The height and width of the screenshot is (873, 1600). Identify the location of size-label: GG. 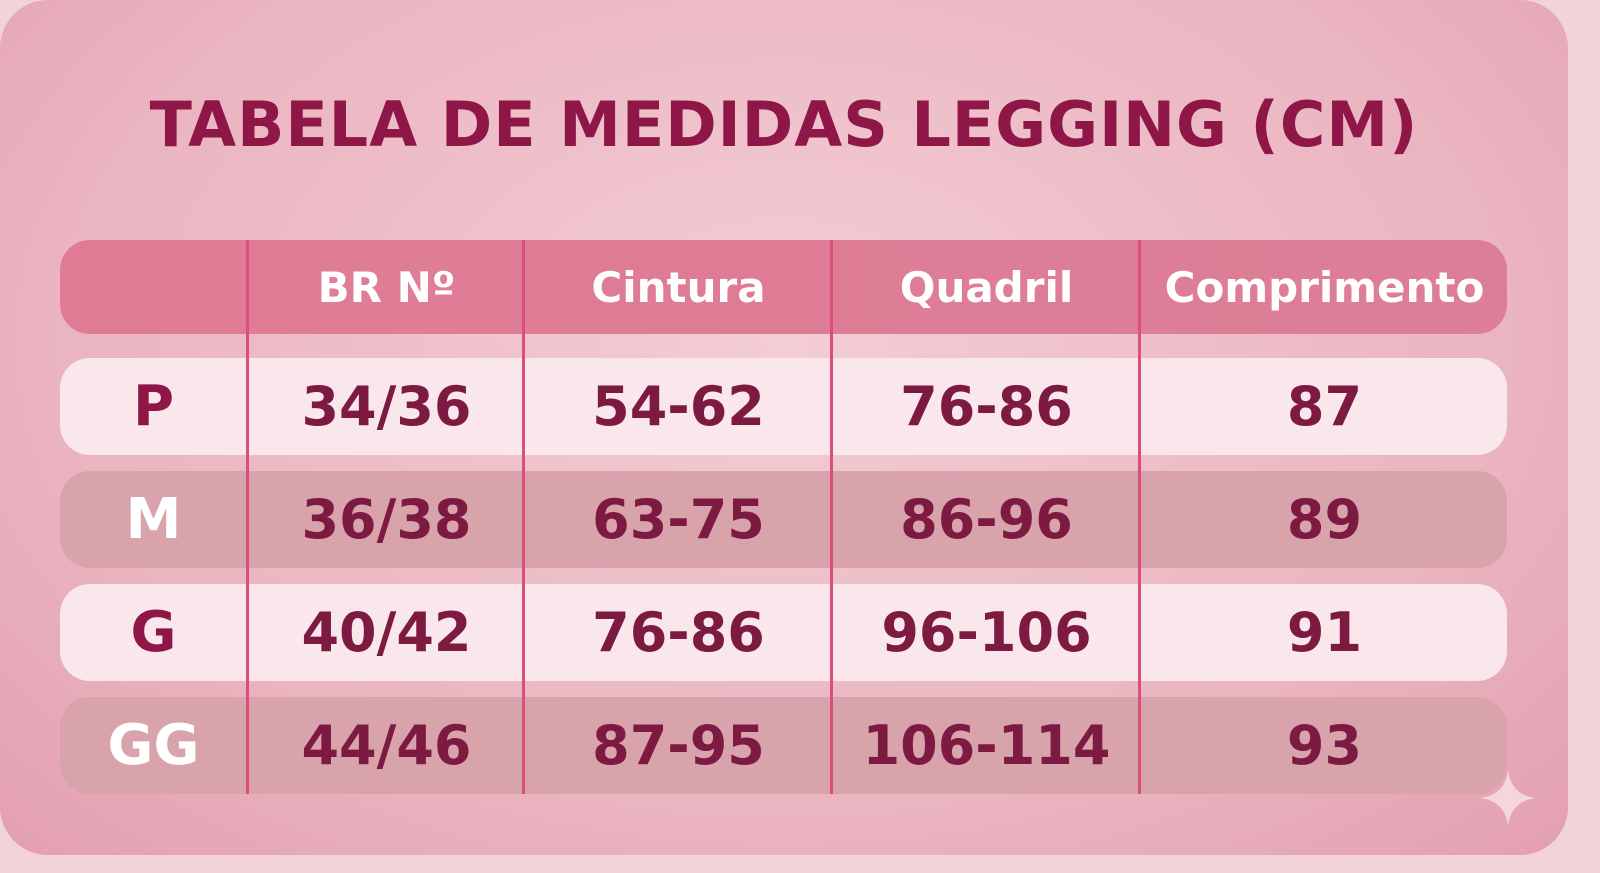
(153, 745).